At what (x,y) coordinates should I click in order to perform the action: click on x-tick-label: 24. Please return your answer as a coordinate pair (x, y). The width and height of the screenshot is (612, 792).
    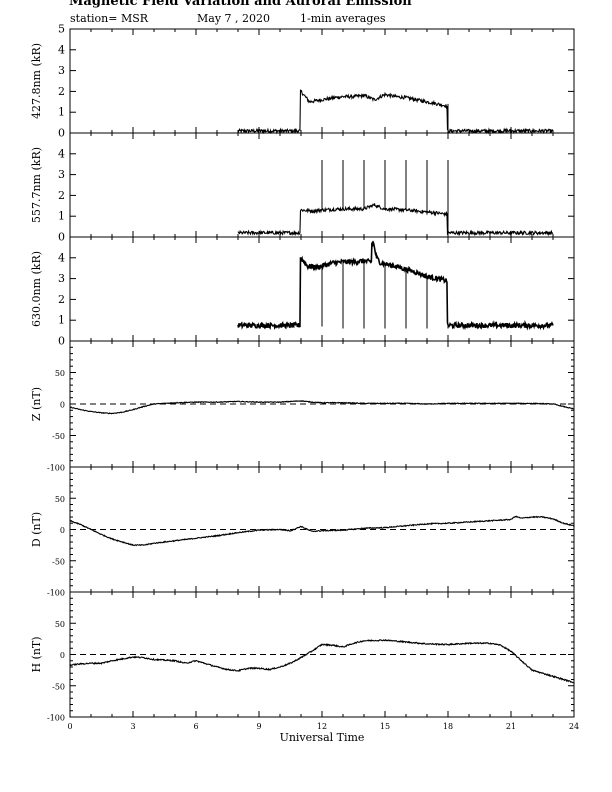
    Looking at the image, I should click on (574, 726).